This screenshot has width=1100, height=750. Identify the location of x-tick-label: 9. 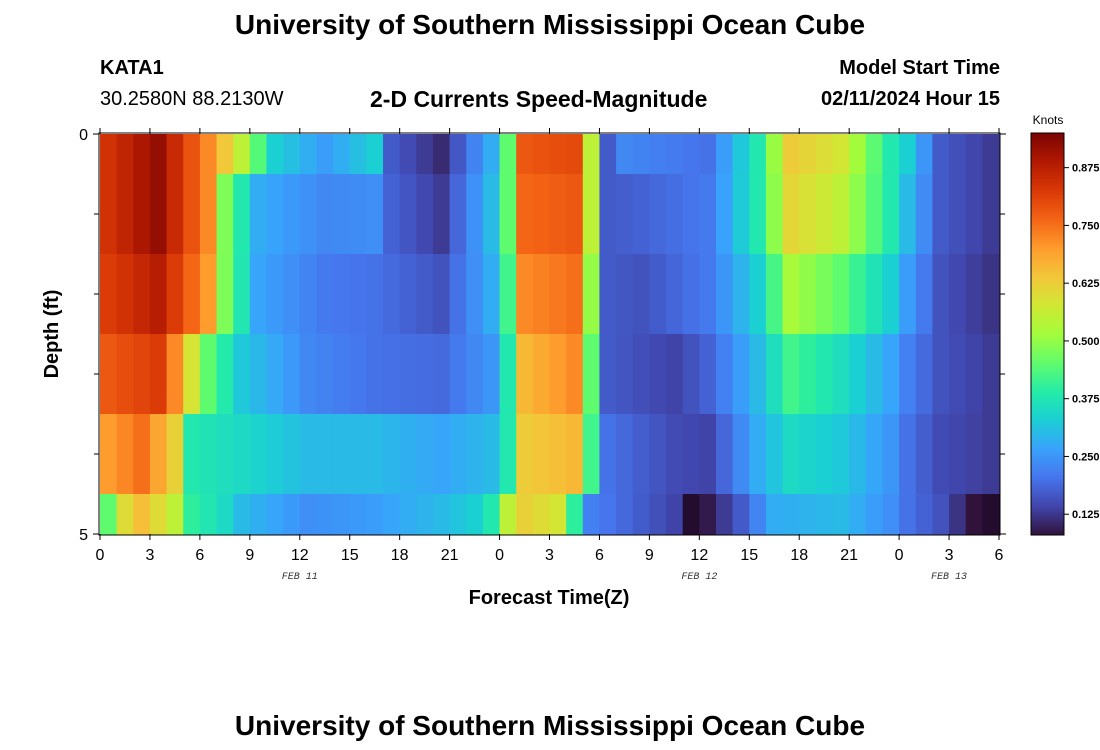
(249, 555).